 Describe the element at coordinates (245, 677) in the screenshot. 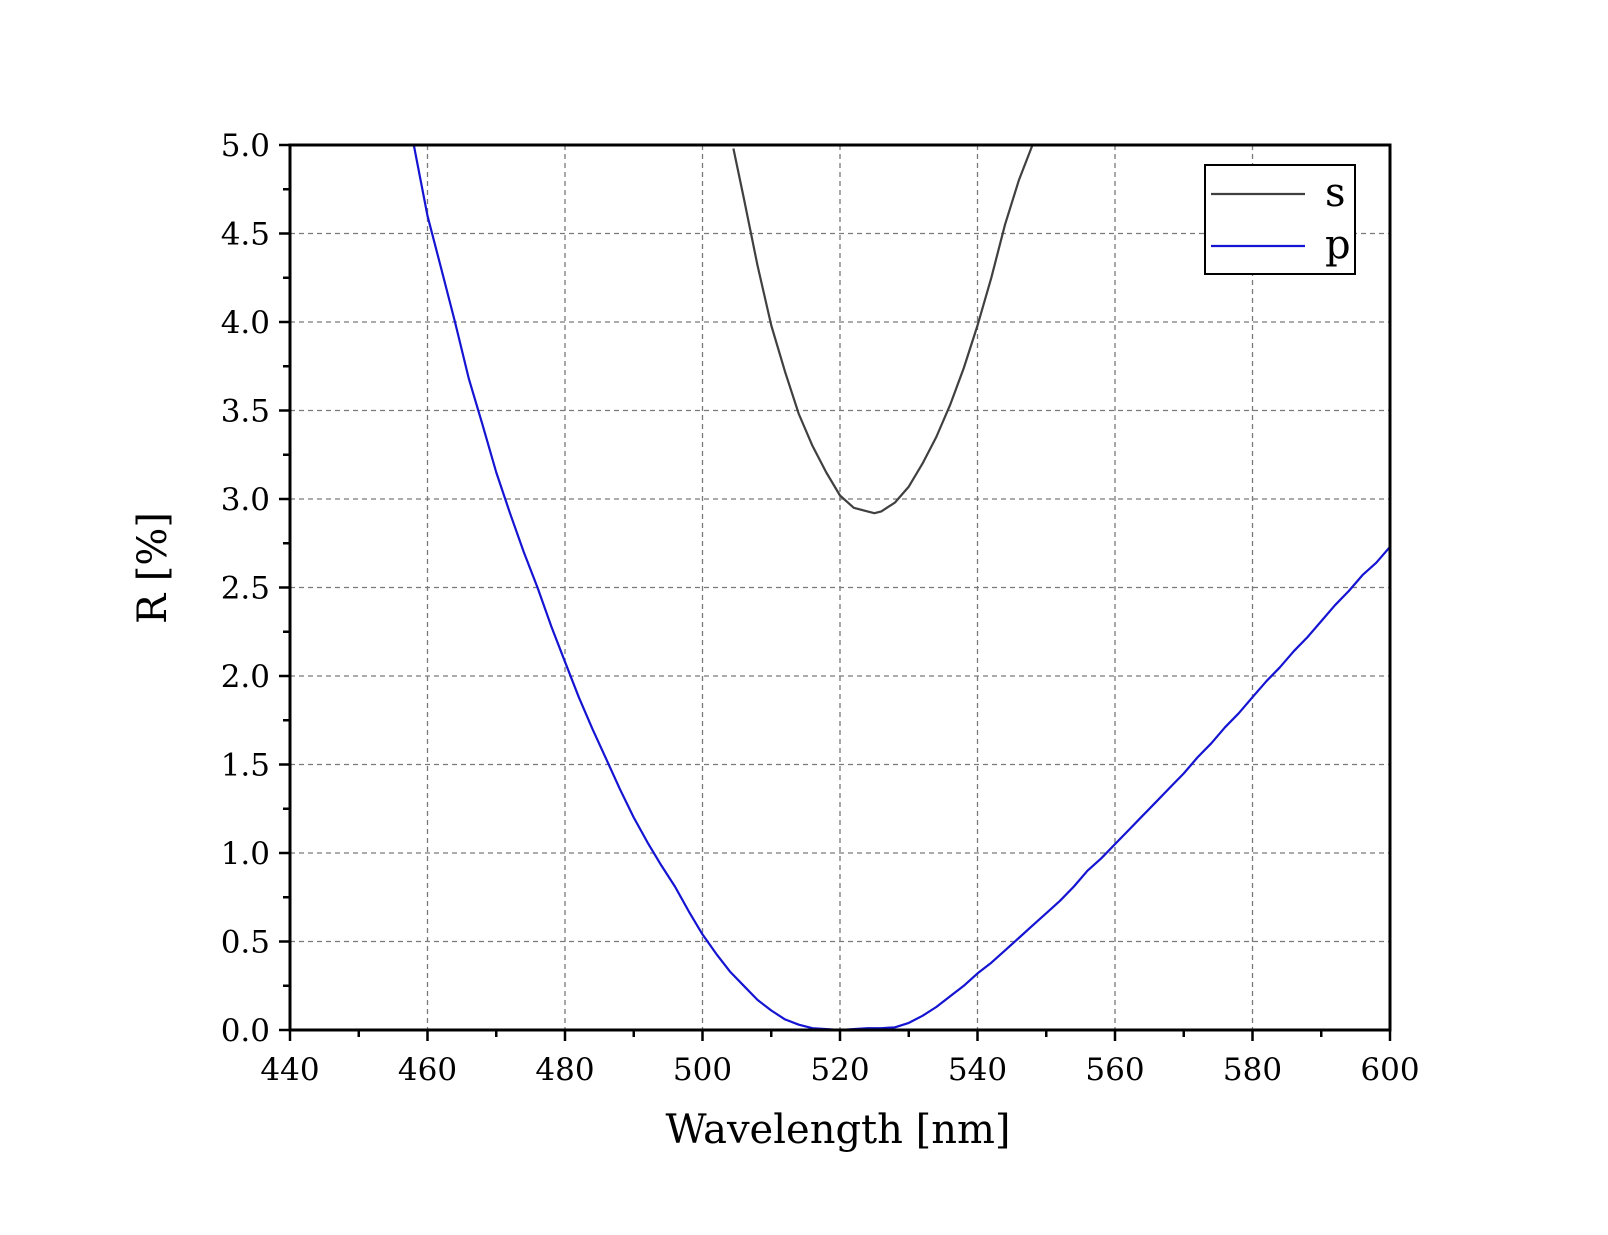

I see `y-tick-label: 2.0` at that location.